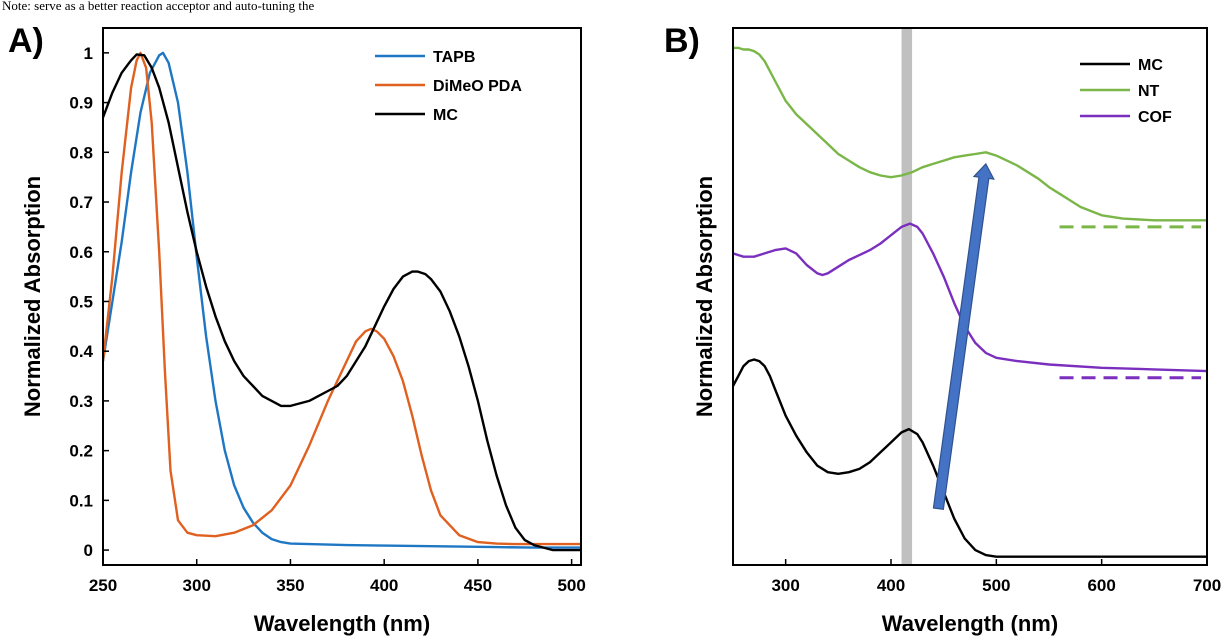 This screenshot has width=1230, height=642. What do you see at coordinates (682, 41) in the screenshot?
I see `panel-b-panel-label: B)` at bounding box center [682, 41].